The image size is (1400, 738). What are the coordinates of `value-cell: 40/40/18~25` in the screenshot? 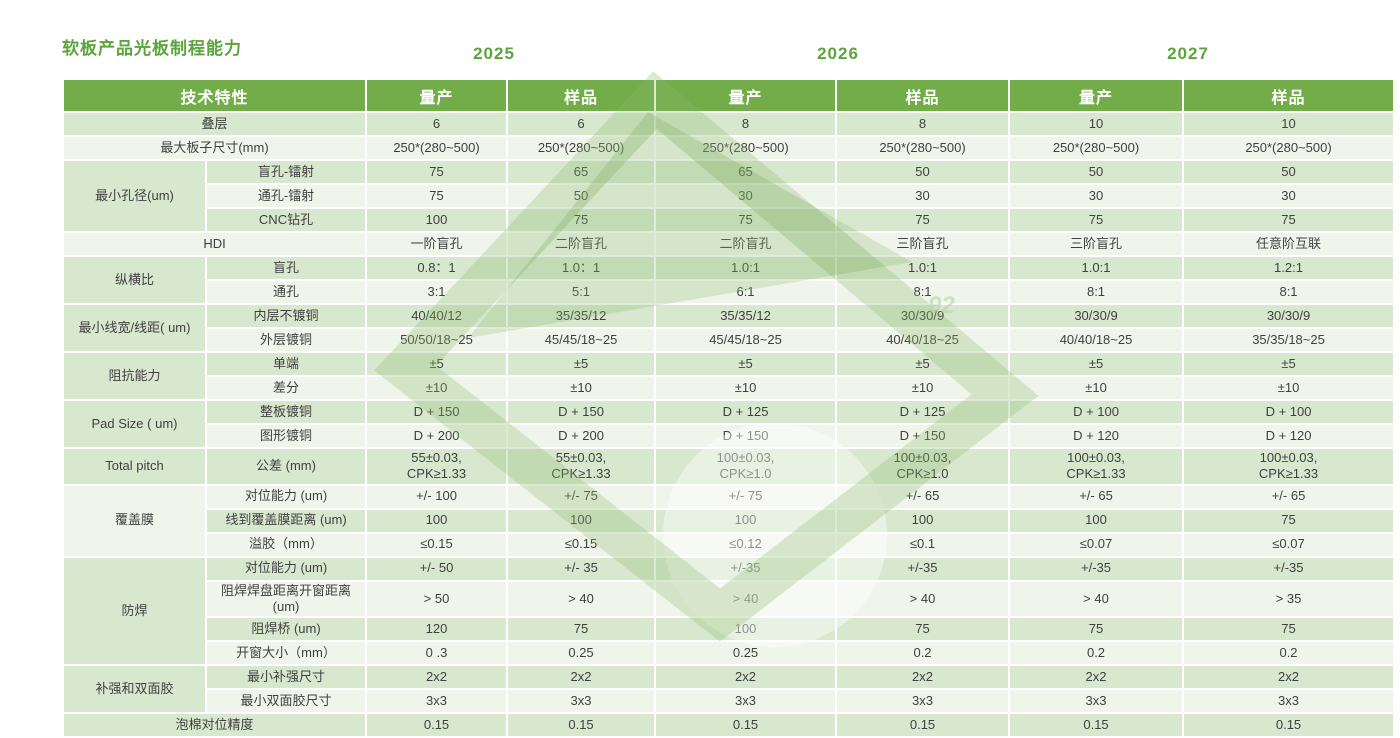 It's located at (1096, 340).